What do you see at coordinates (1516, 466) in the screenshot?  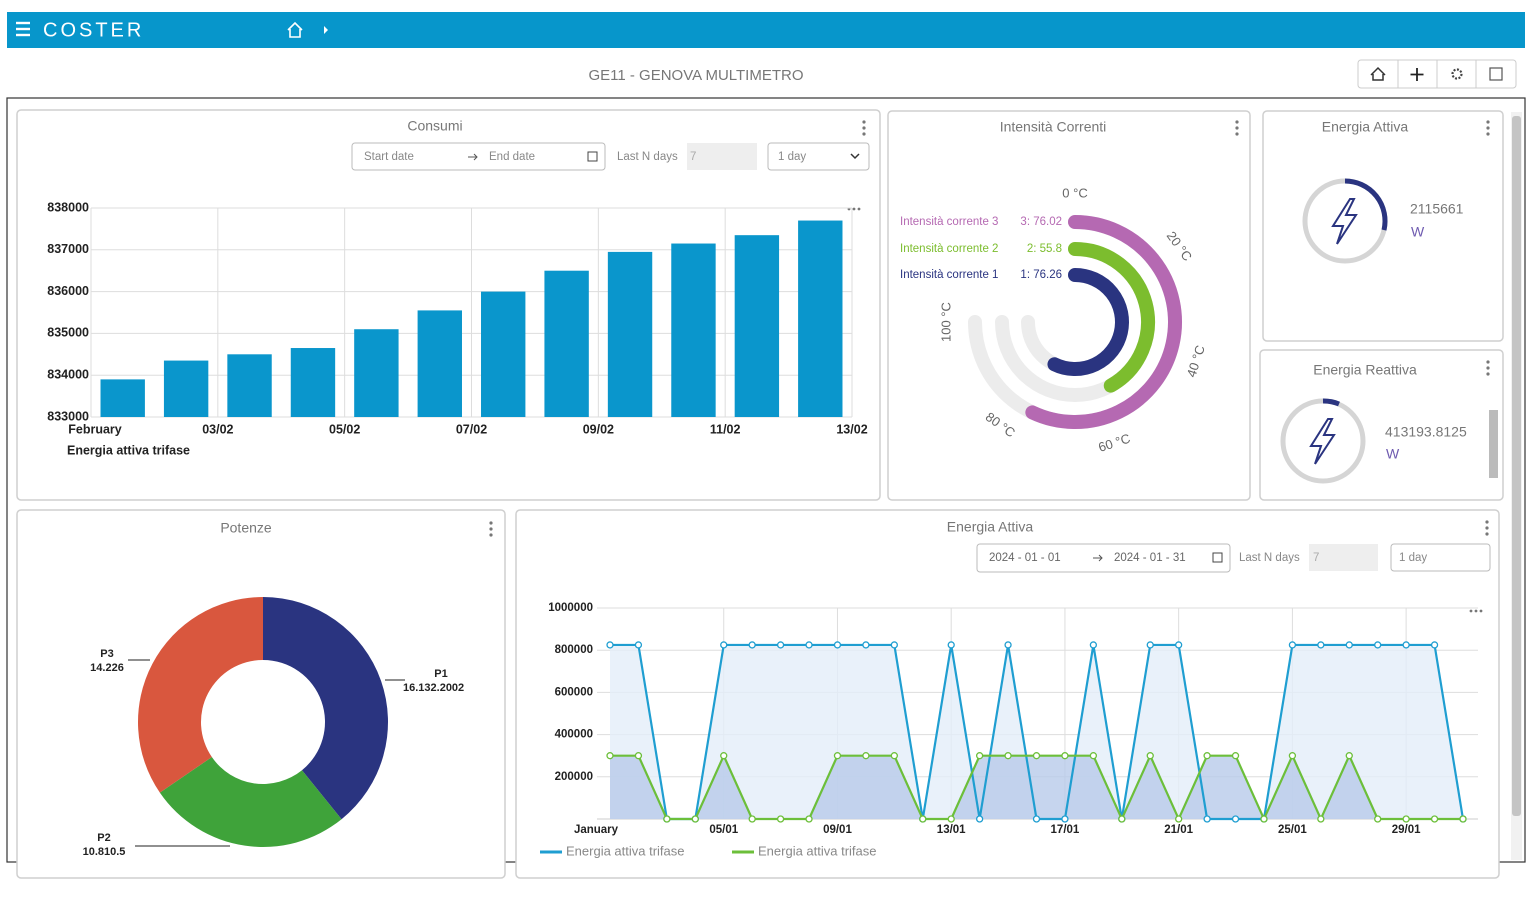 I see `scrollbar-thumb` at bounding box center [1516, 466].